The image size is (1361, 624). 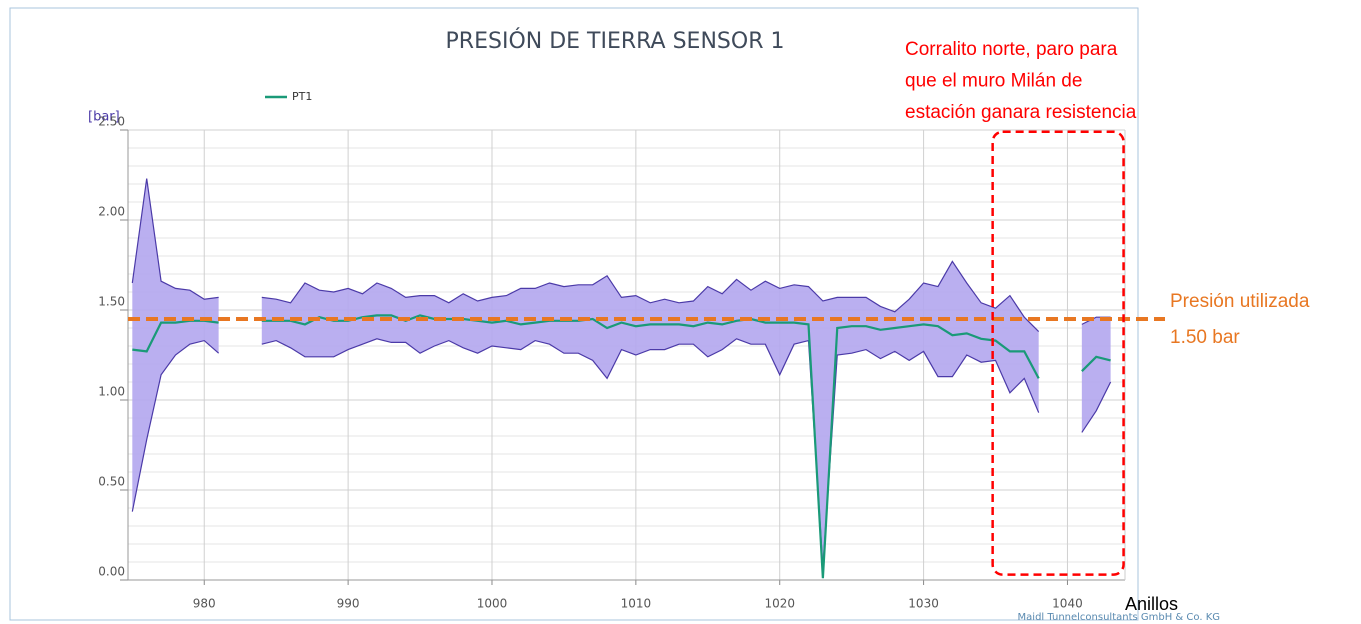 What do you see at coordinates (111, 482) in the screenshot?
I see `y-tick-label: 0.50` at bounding box center [111, 482].